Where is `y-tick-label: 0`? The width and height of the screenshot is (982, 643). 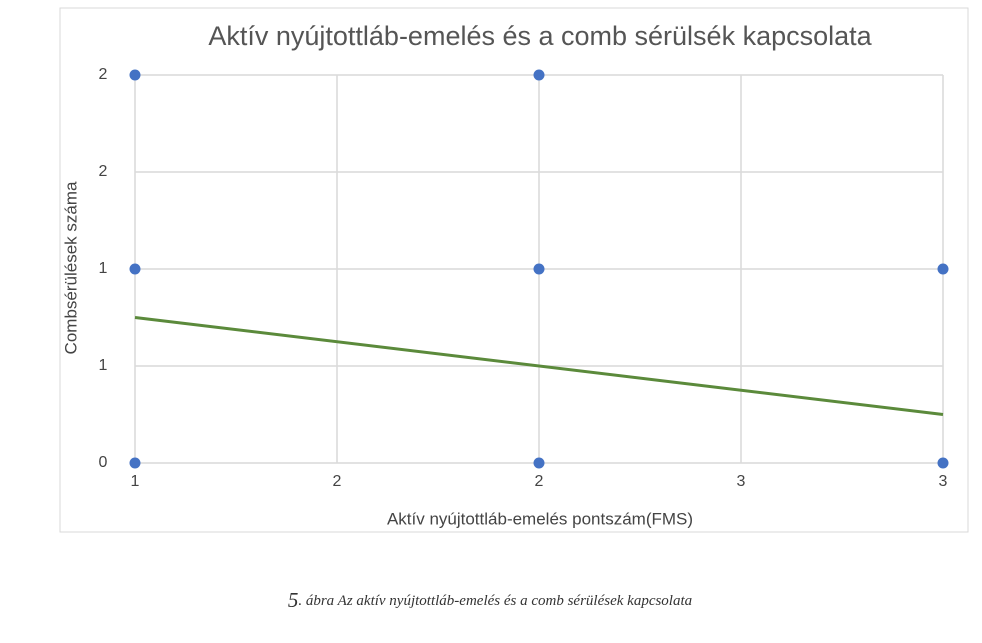
y-tick-label: 0 is located at coordinates (103, 462).